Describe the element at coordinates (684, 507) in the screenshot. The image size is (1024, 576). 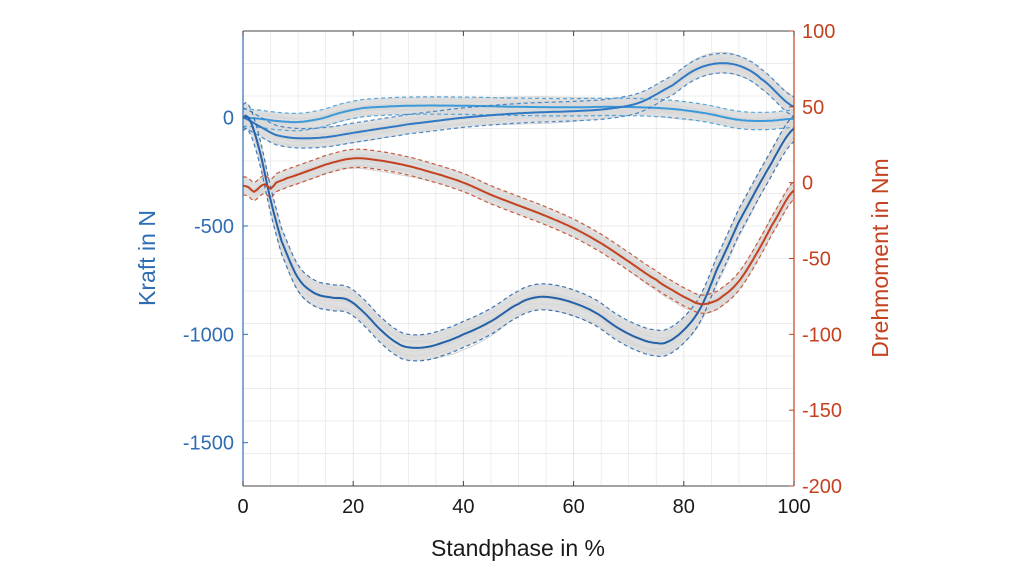
I see `x-tick-label: 80` at that location.